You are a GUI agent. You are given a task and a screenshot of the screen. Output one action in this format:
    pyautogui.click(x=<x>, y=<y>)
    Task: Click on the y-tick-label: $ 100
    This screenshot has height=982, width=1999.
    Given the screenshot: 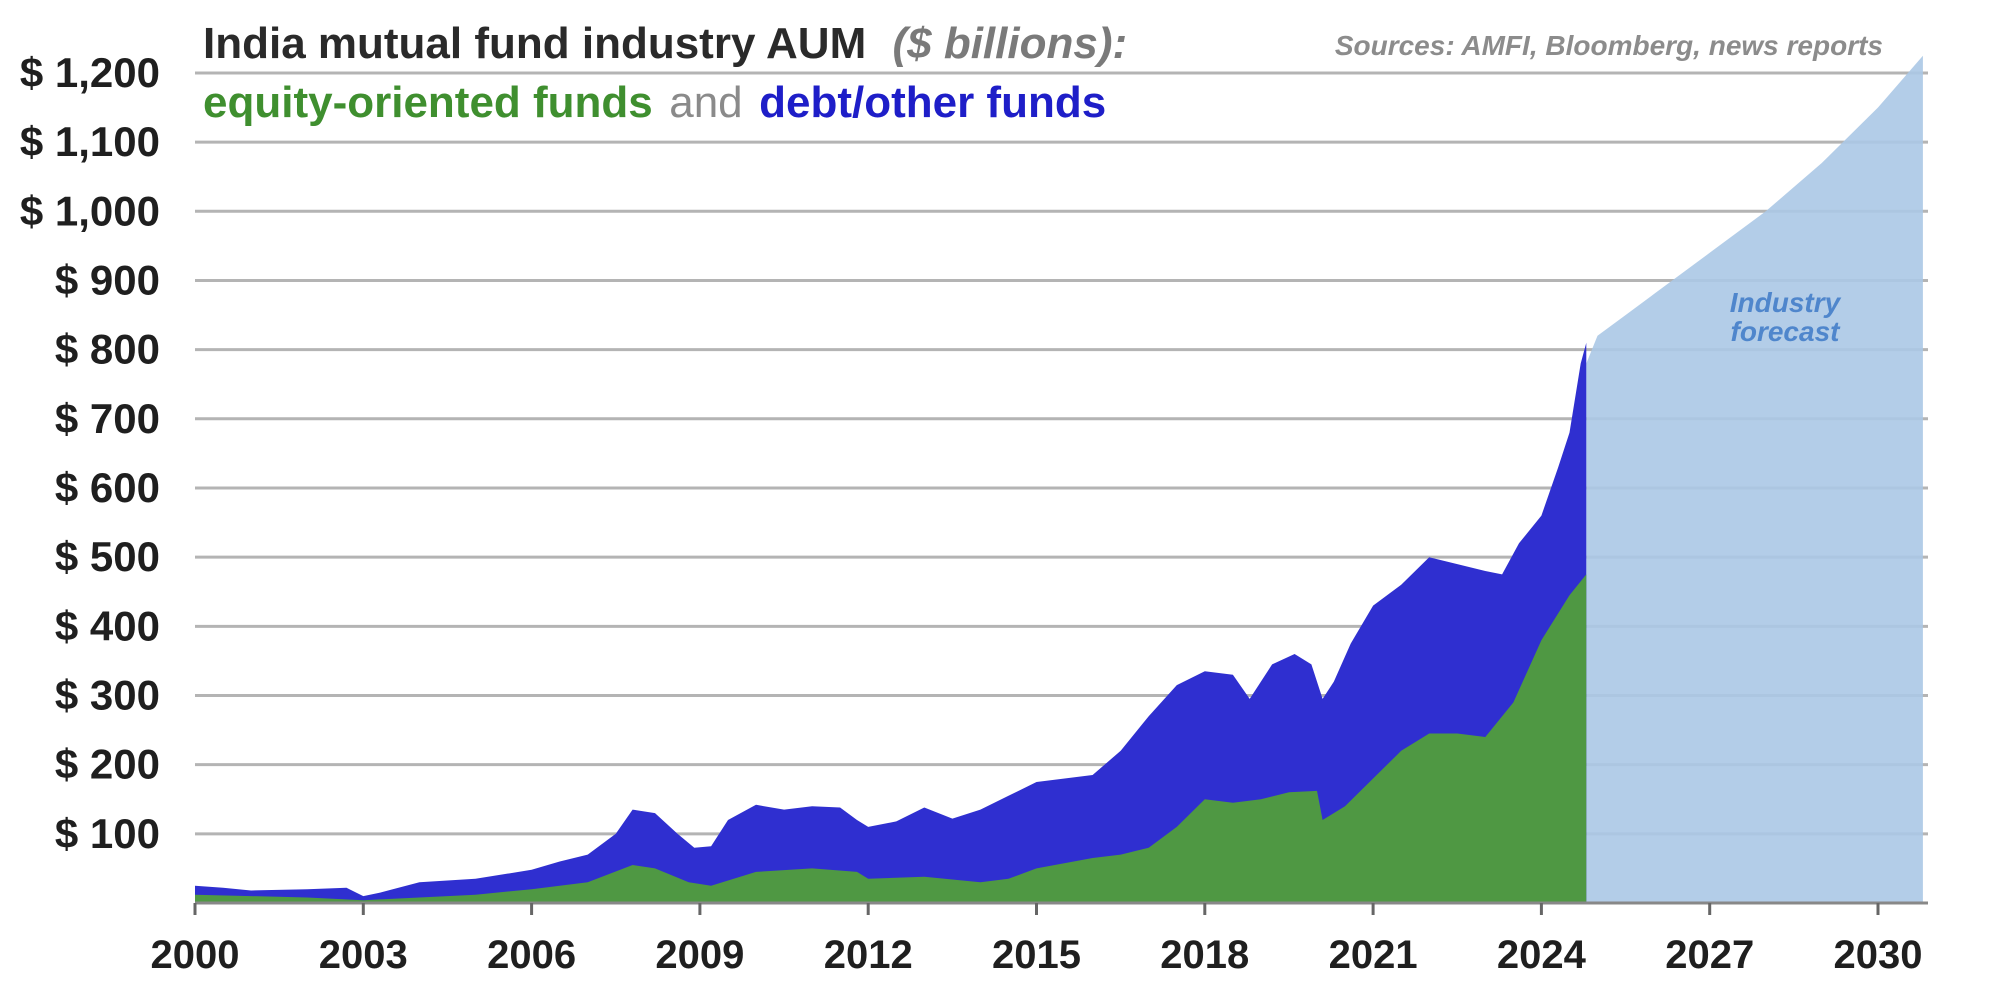 What is the action you would take?
    pyautogui.click(x=107, y=833)
    